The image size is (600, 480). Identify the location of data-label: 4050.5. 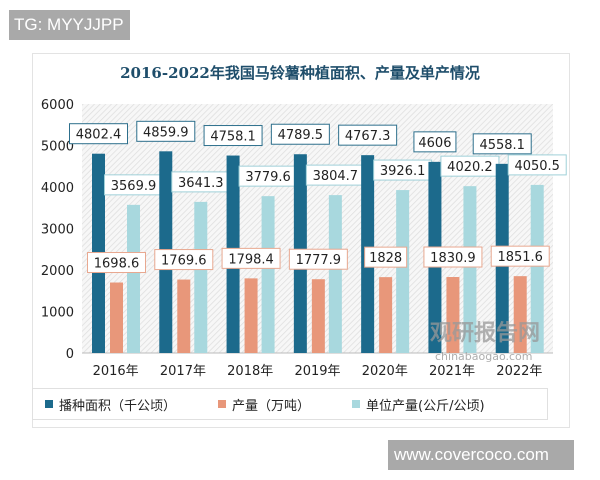
(537, 166).